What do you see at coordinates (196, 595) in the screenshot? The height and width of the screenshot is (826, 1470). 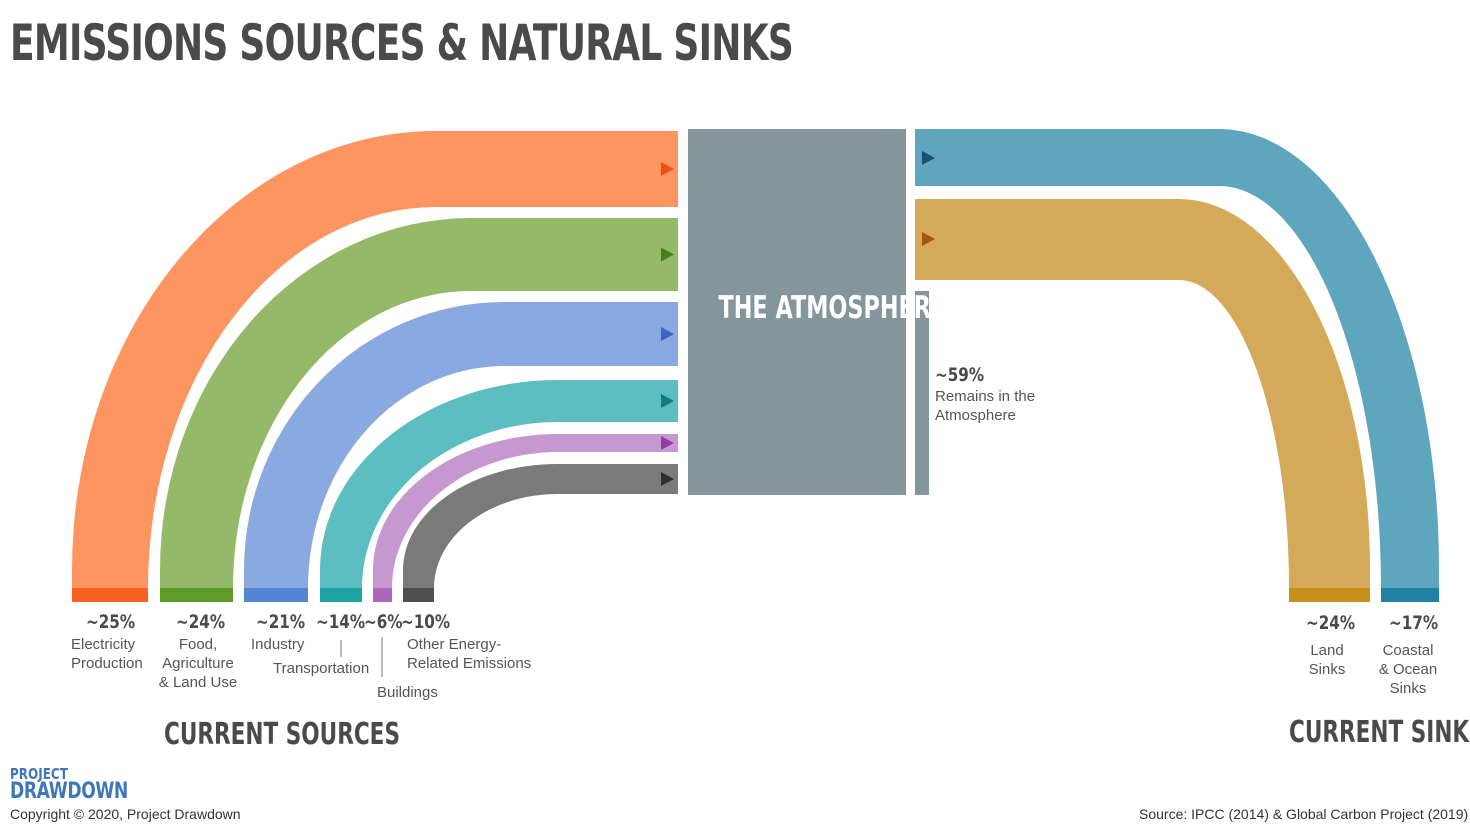 I see `source-base-food` at bounding box center [196, 595].